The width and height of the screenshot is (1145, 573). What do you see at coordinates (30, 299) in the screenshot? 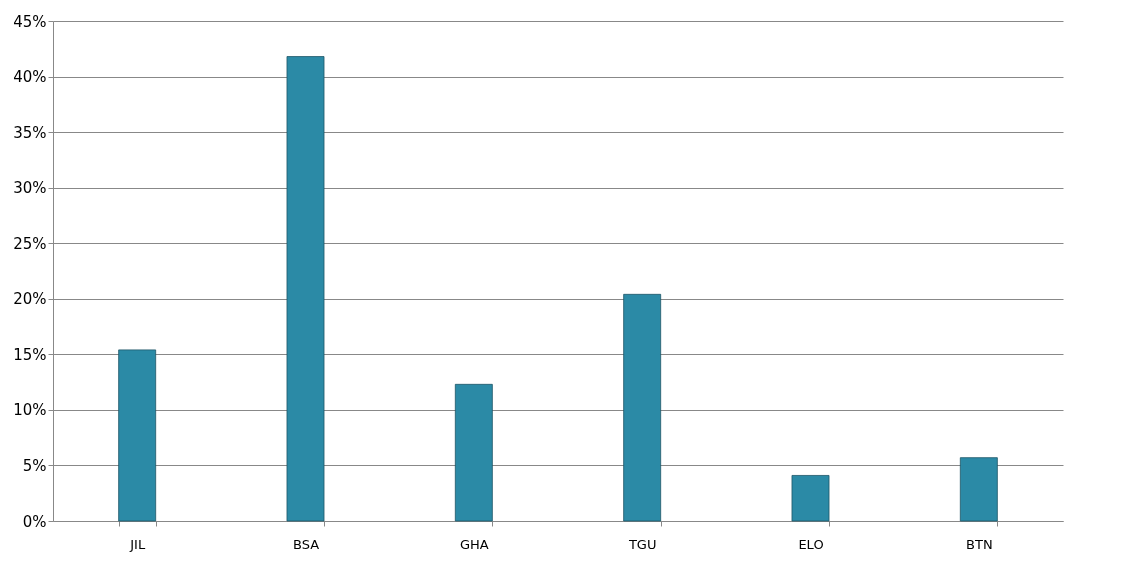
I see `y-tick-label: 20%` at bounding box center [30, 299].